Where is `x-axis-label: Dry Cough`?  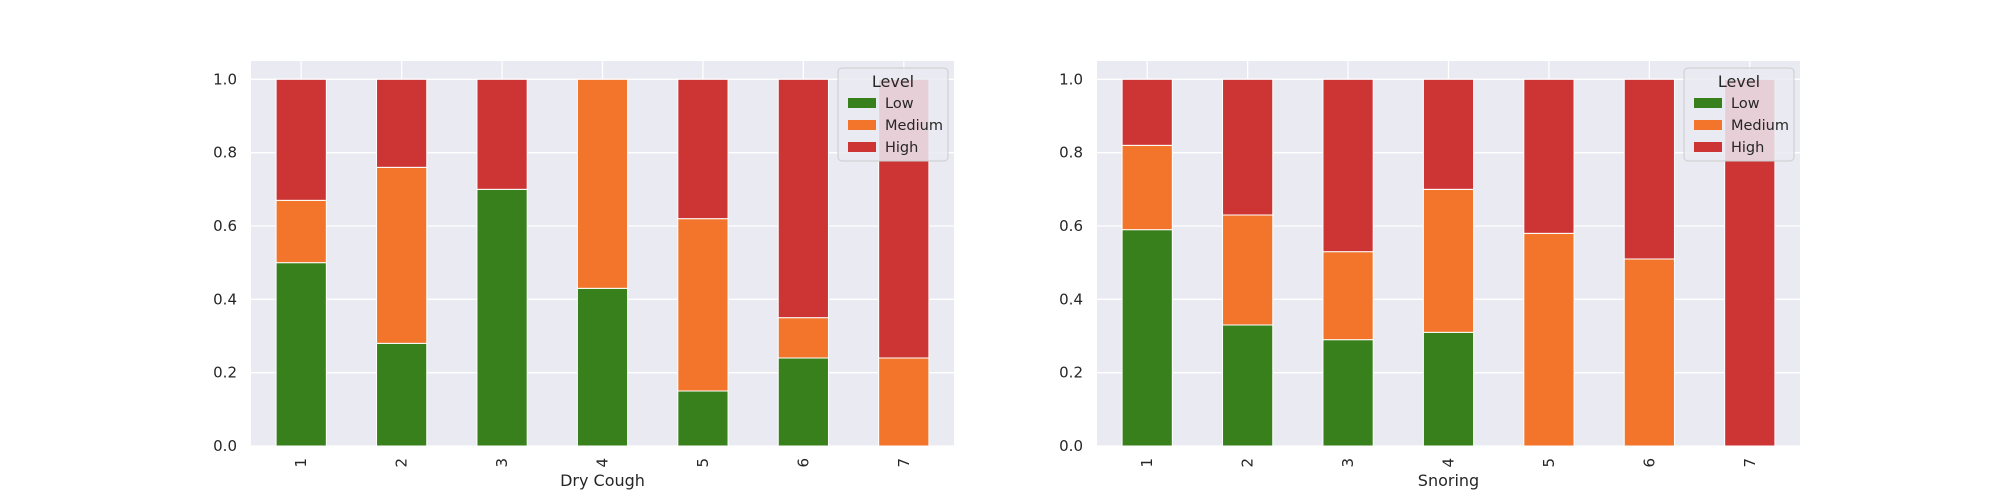
x-axis-label: Dry Cough is located at coordinates (602, 480).